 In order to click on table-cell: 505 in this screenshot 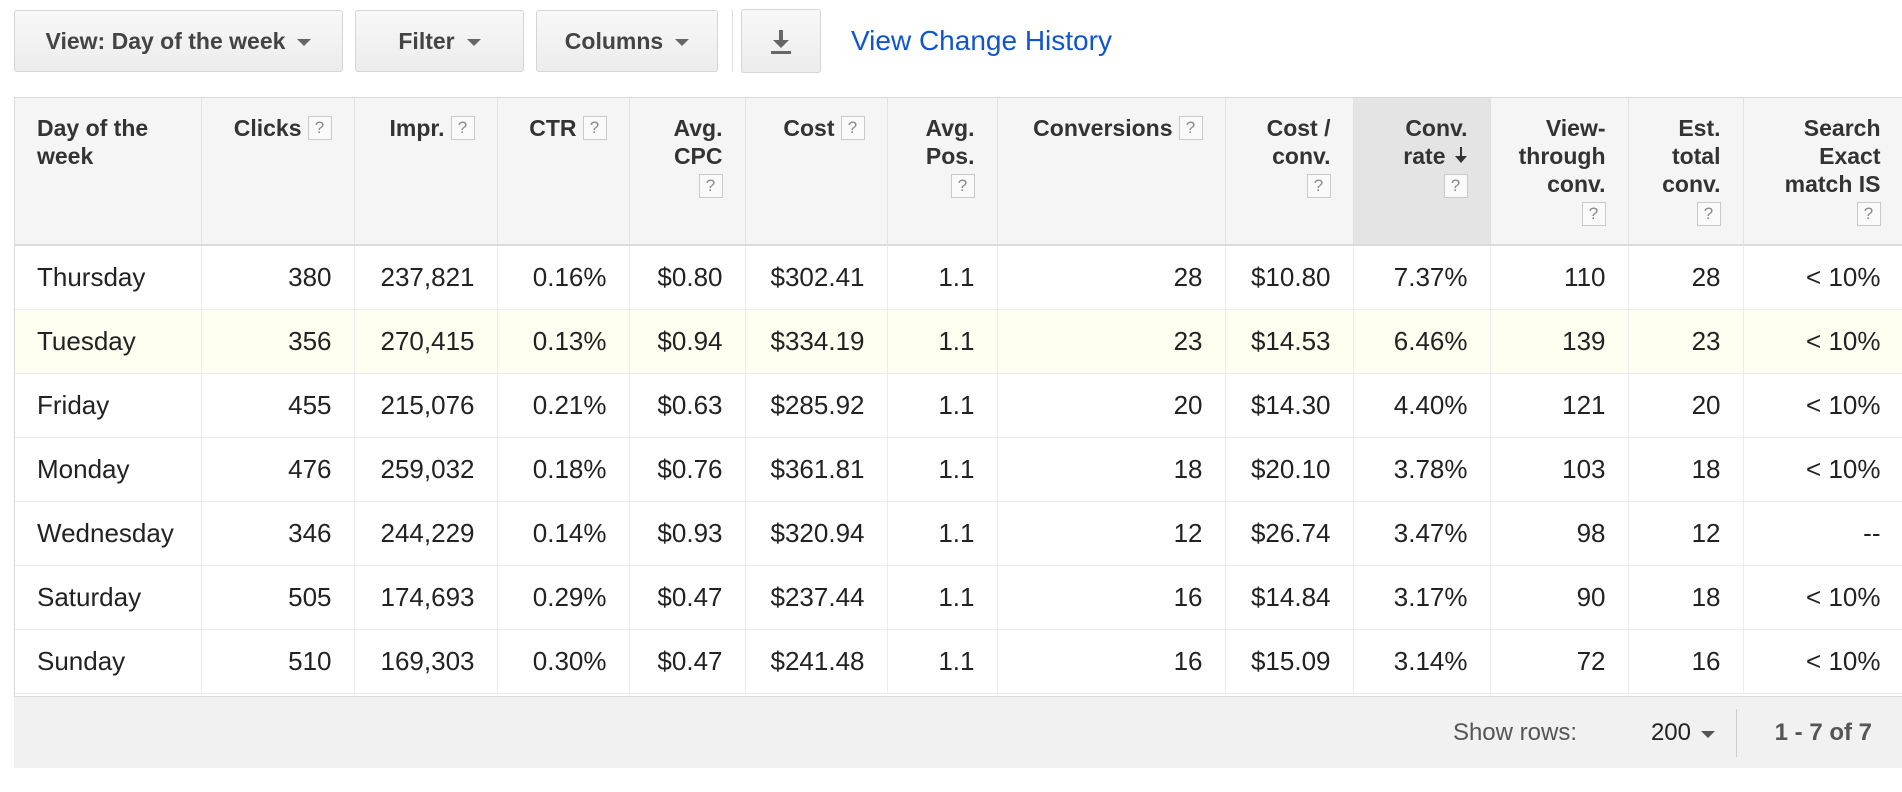, I will do `click(278, 597)`.